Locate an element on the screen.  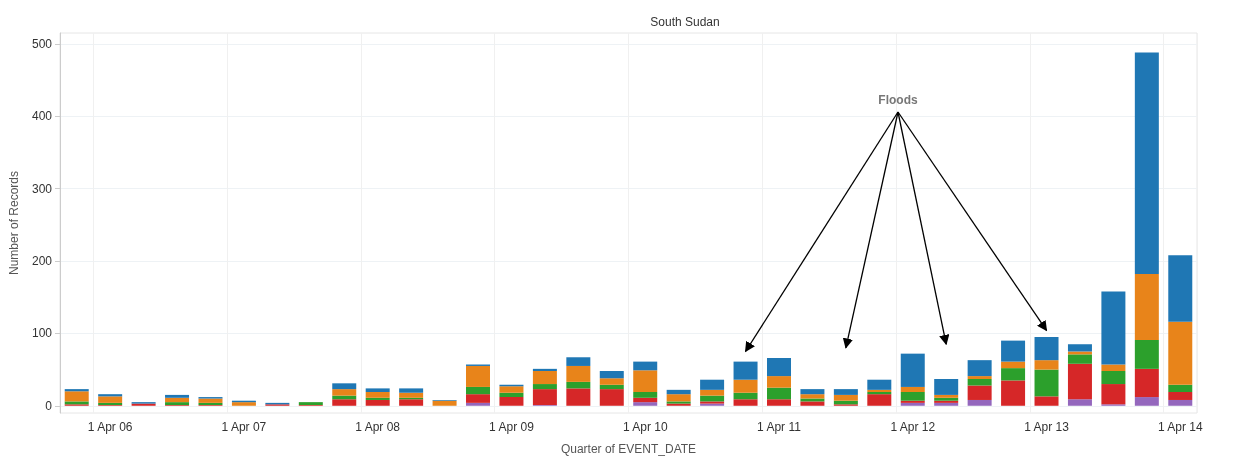
x-tick-label: 1 Apr 13 is located at coordinates (1047, 427).